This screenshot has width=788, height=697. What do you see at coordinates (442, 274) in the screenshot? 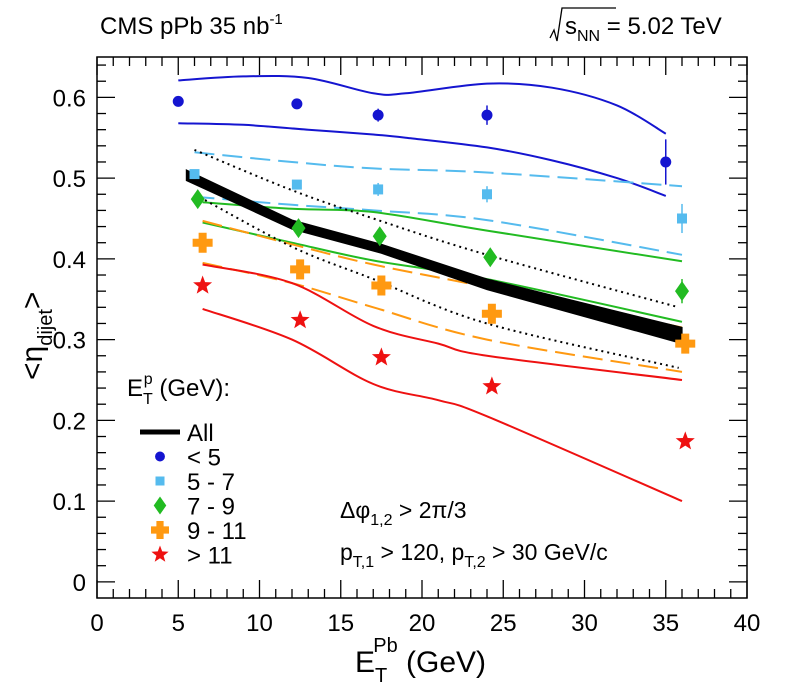
I see `band-911-upper` at bounding box center [442, 274].